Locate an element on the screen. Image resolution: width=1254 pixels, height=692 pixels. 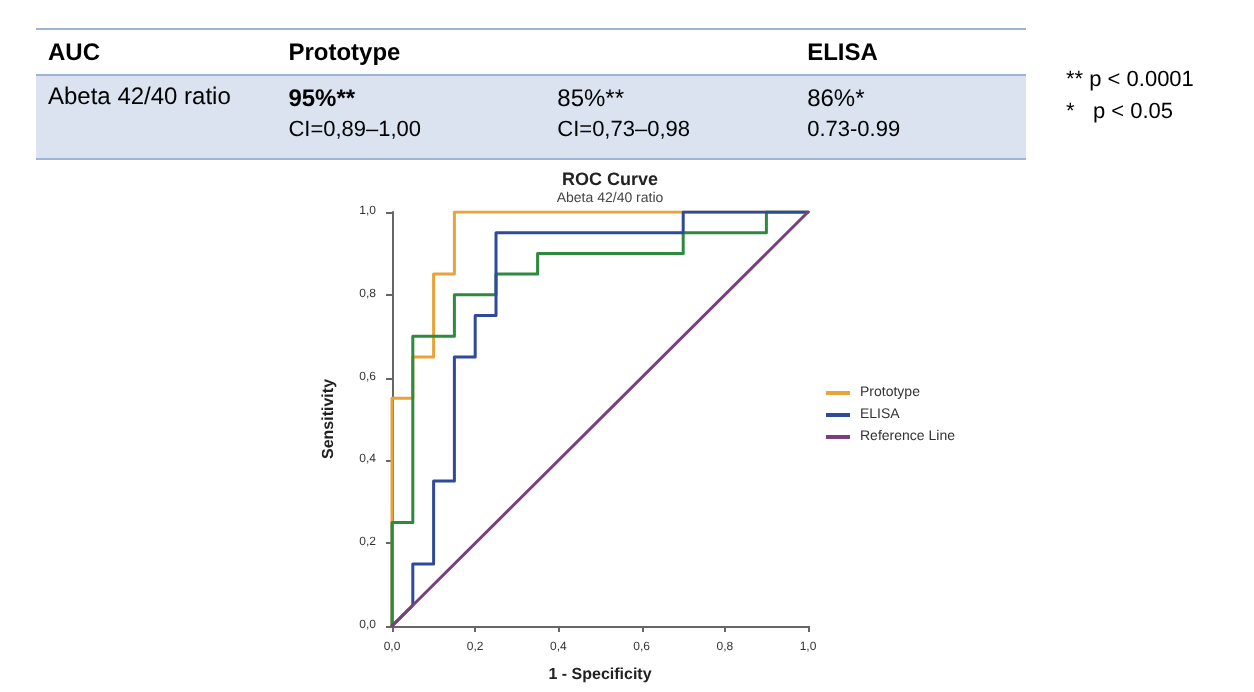
category-label: Prototype is located at coordinates (344, 52).